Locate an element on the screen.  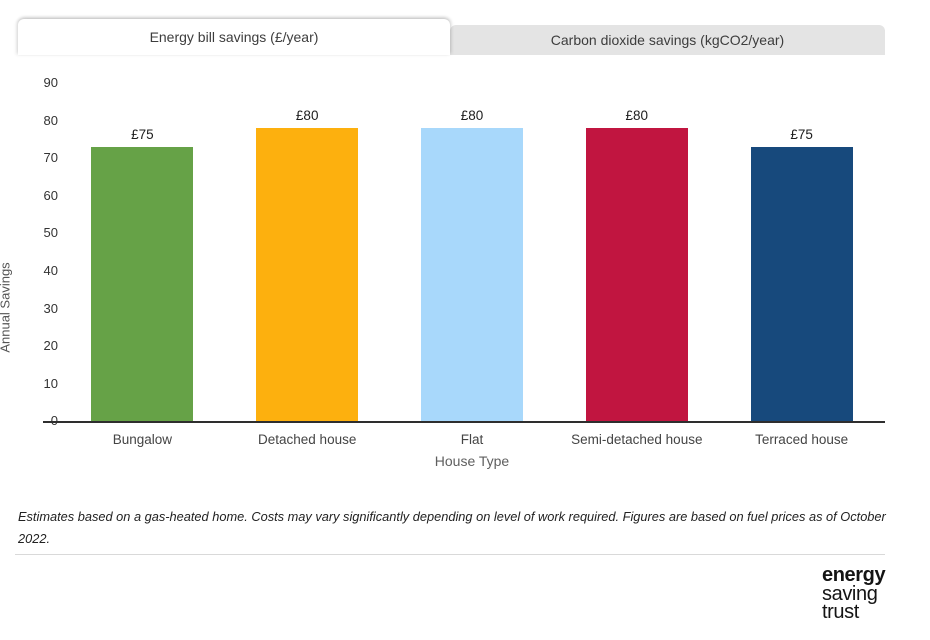
bar-bungalow is located at coordinates (142, 284).